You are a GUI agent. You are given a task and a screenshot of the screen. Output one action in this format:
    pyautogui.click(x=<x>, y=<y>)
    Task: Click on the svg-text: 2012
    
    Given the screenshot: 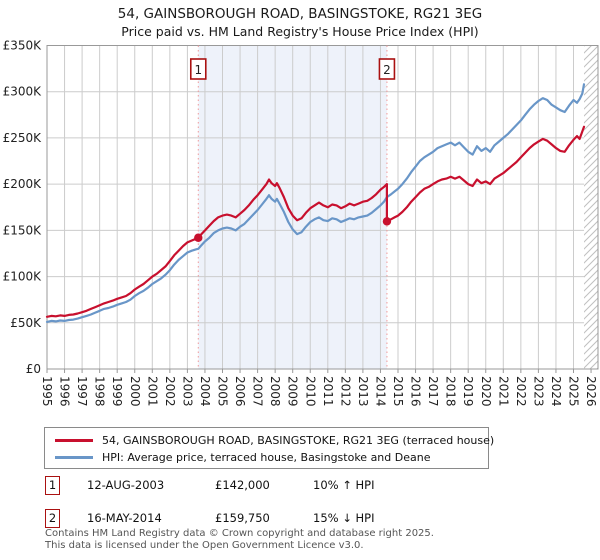 What is the action you would take?
    pyautogui.click(x=345, y=391)
    